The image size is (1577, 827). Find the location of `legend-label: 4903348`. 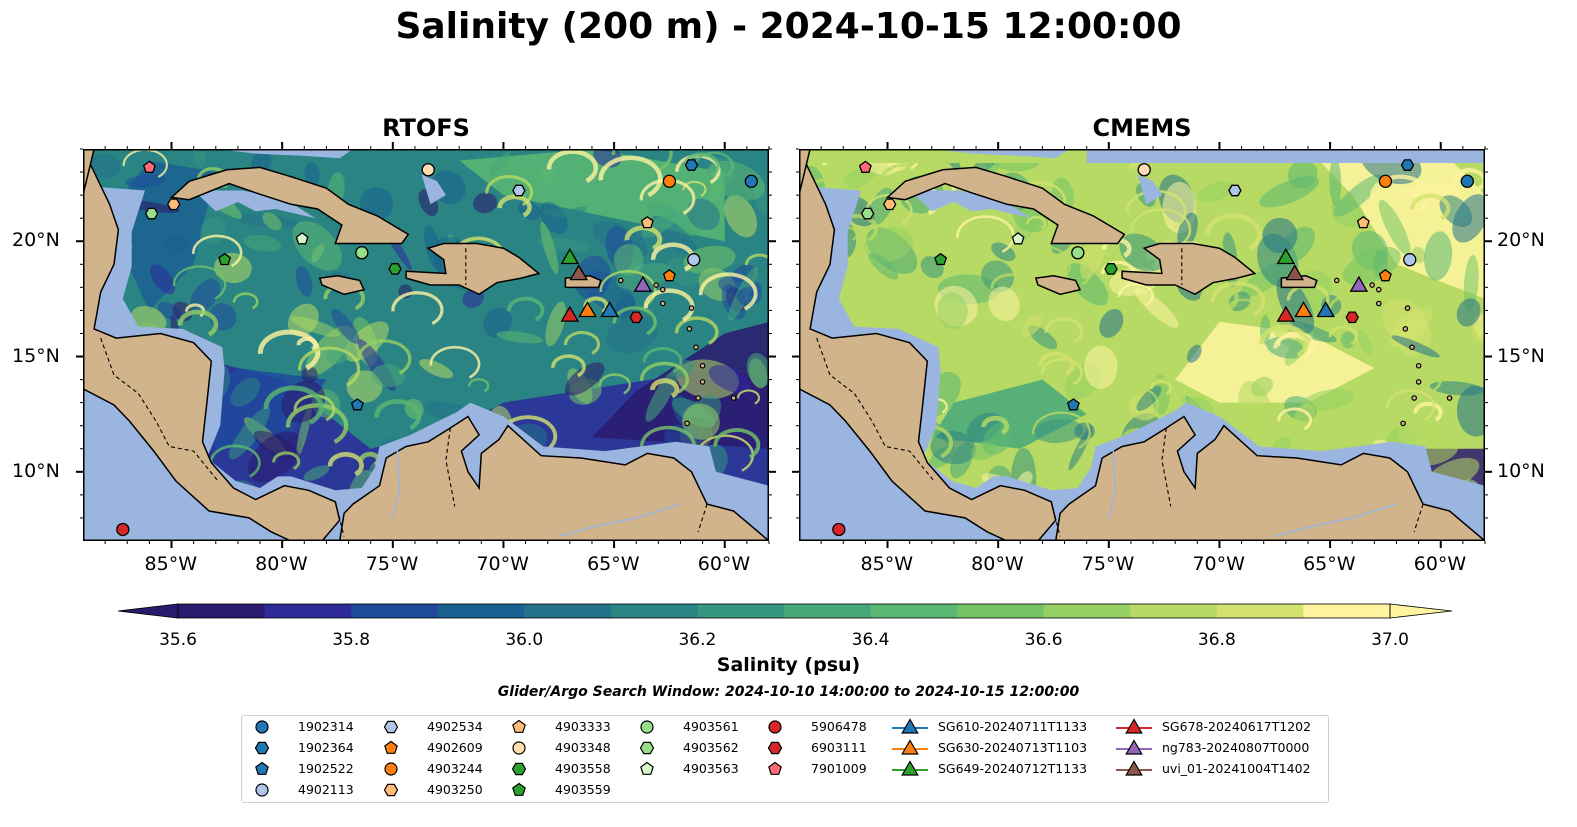

legend-label: 4903348 is located at coordinates (583, 747).